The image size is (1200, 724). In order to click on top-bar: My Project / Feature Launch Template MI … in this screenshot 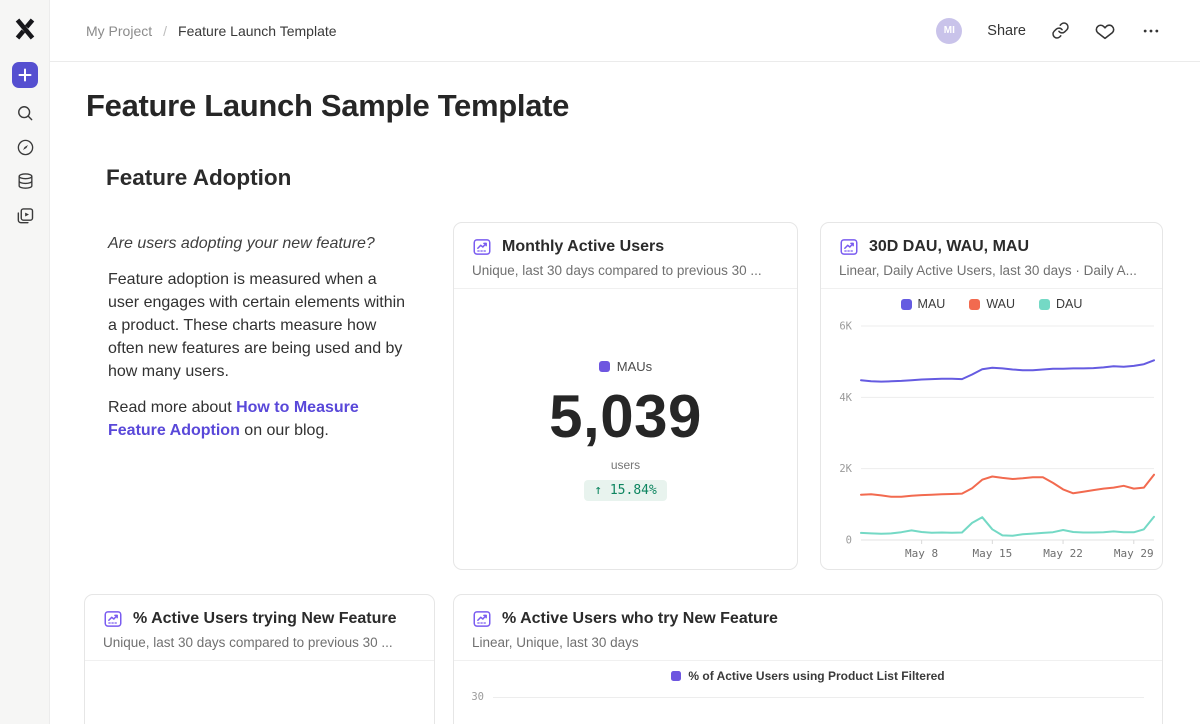, I will do `click(625, 31)`.